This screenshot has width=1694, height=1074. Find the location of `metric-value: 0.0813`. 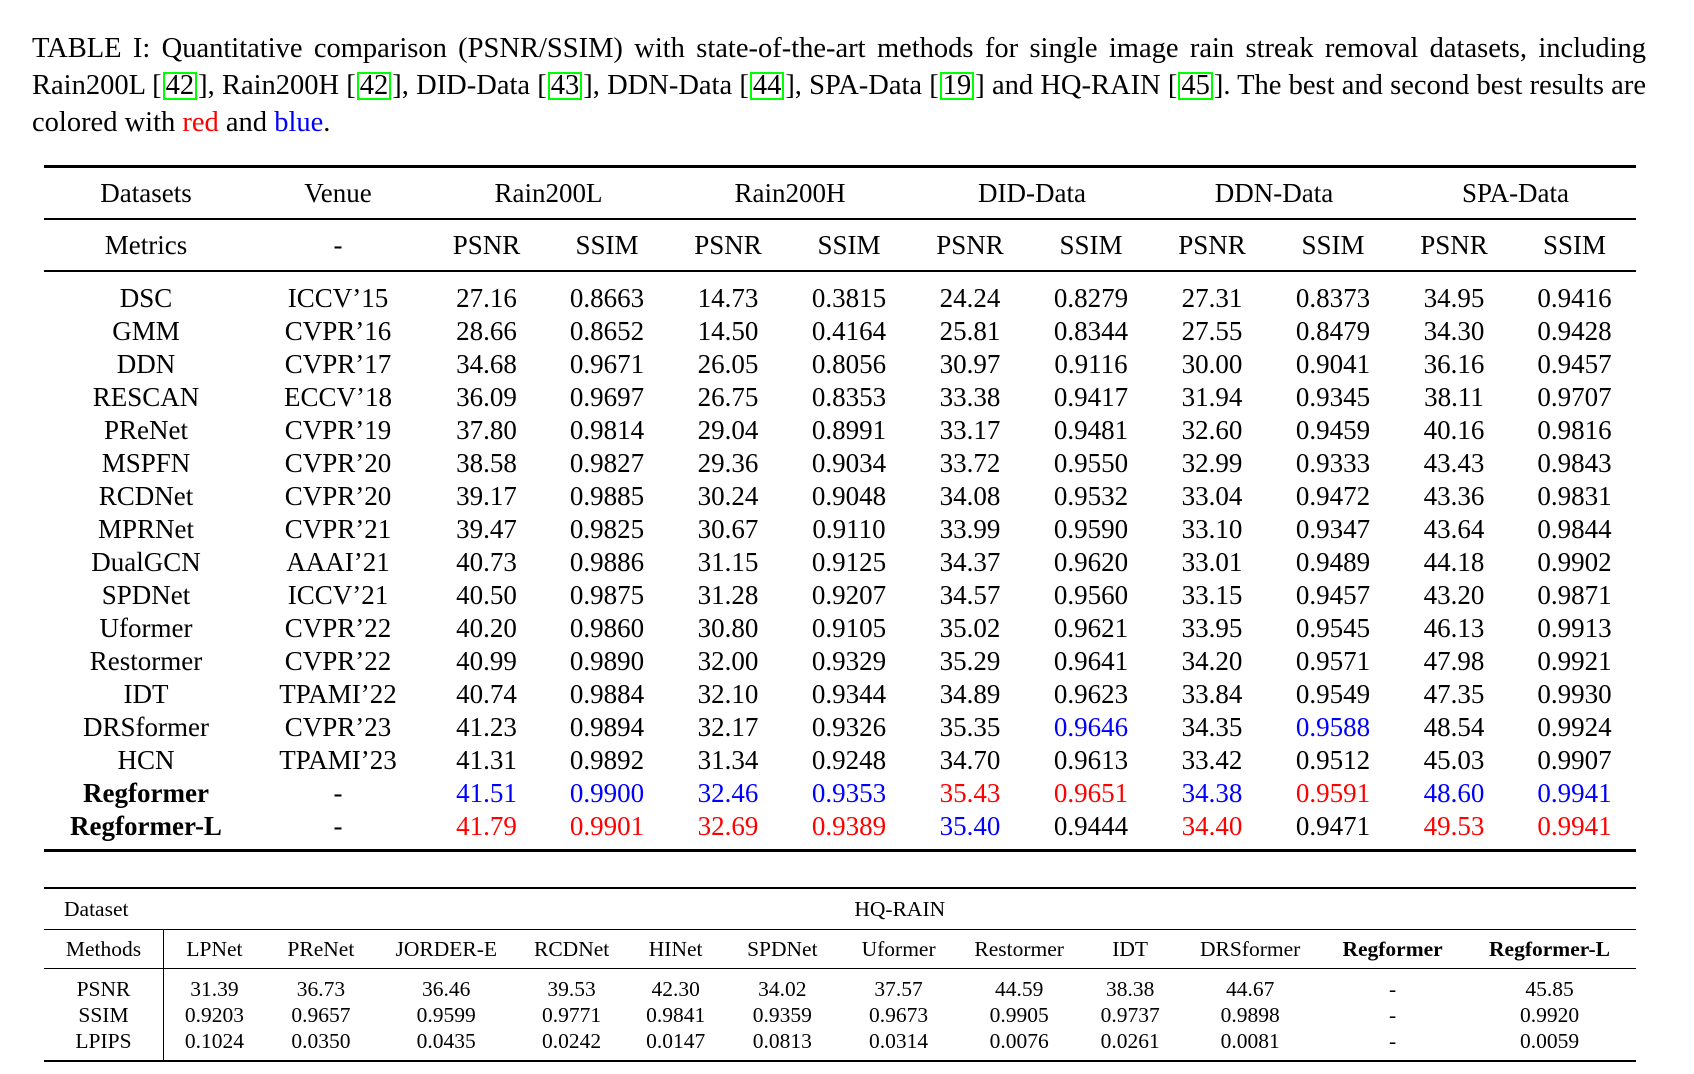

metric-value: 0.0813 is located at coordinates (782, 1045).